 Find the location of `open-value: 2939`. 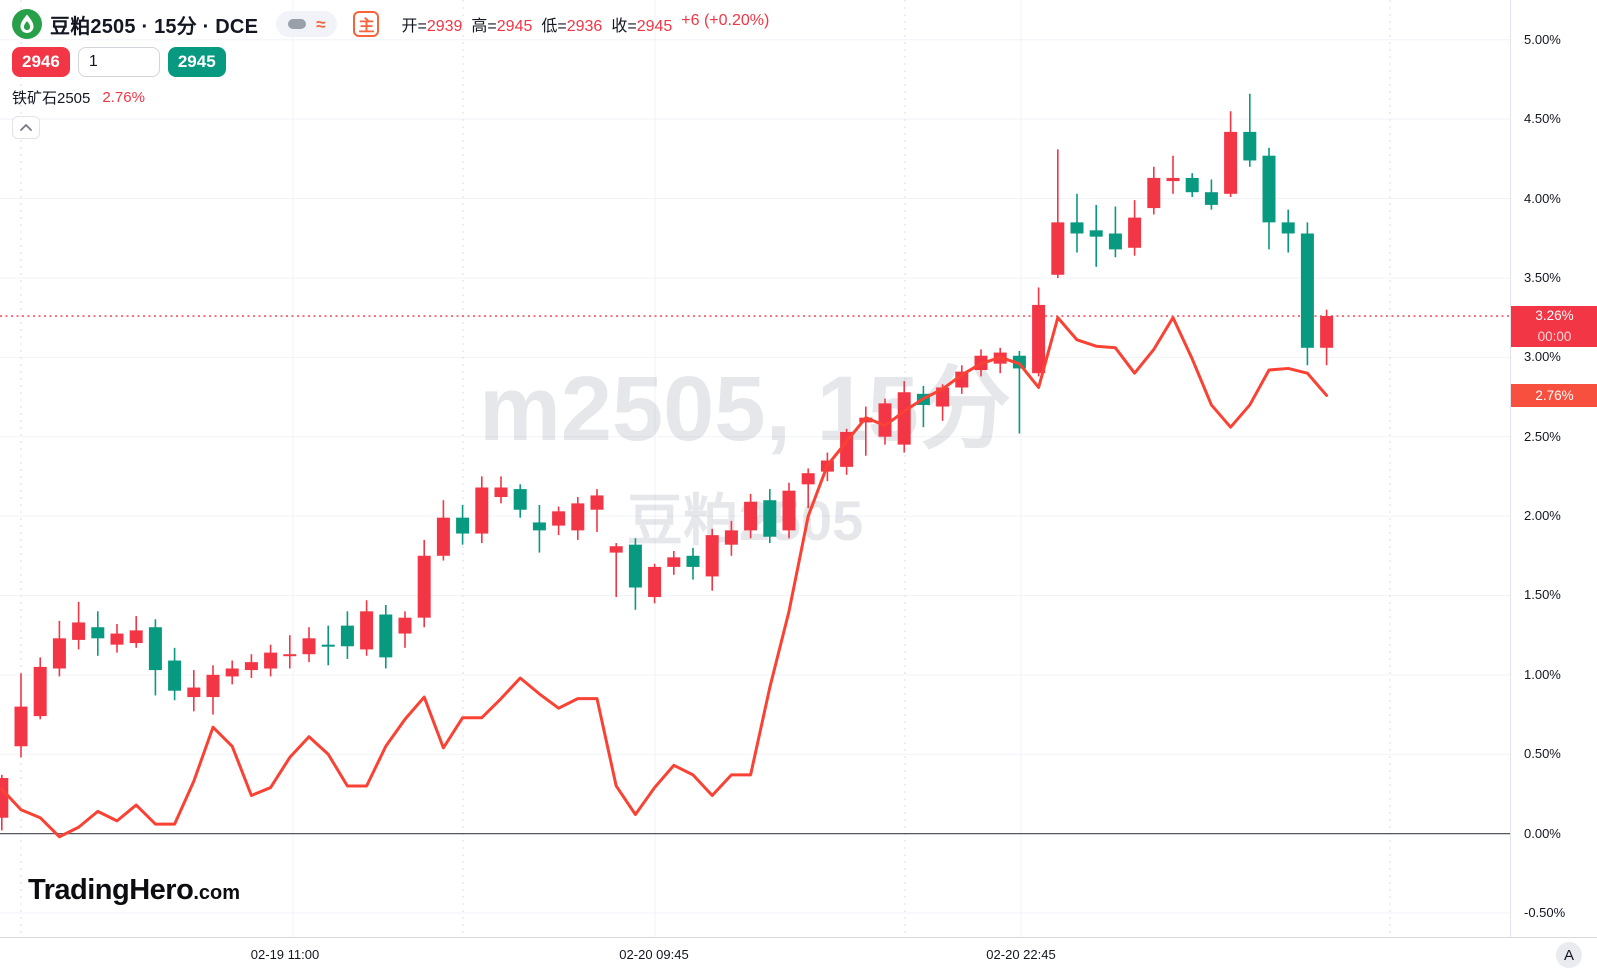

open-value: 2939 is located at coordinates (444, 26).